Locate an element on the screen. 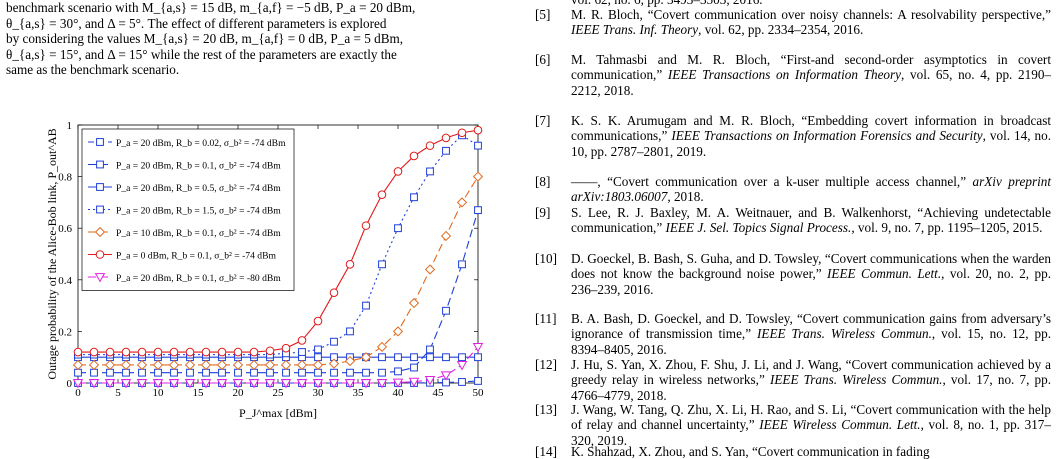 The image size is (1058, 459). y-tick-label: 1 is located at coordinates (70, 126).